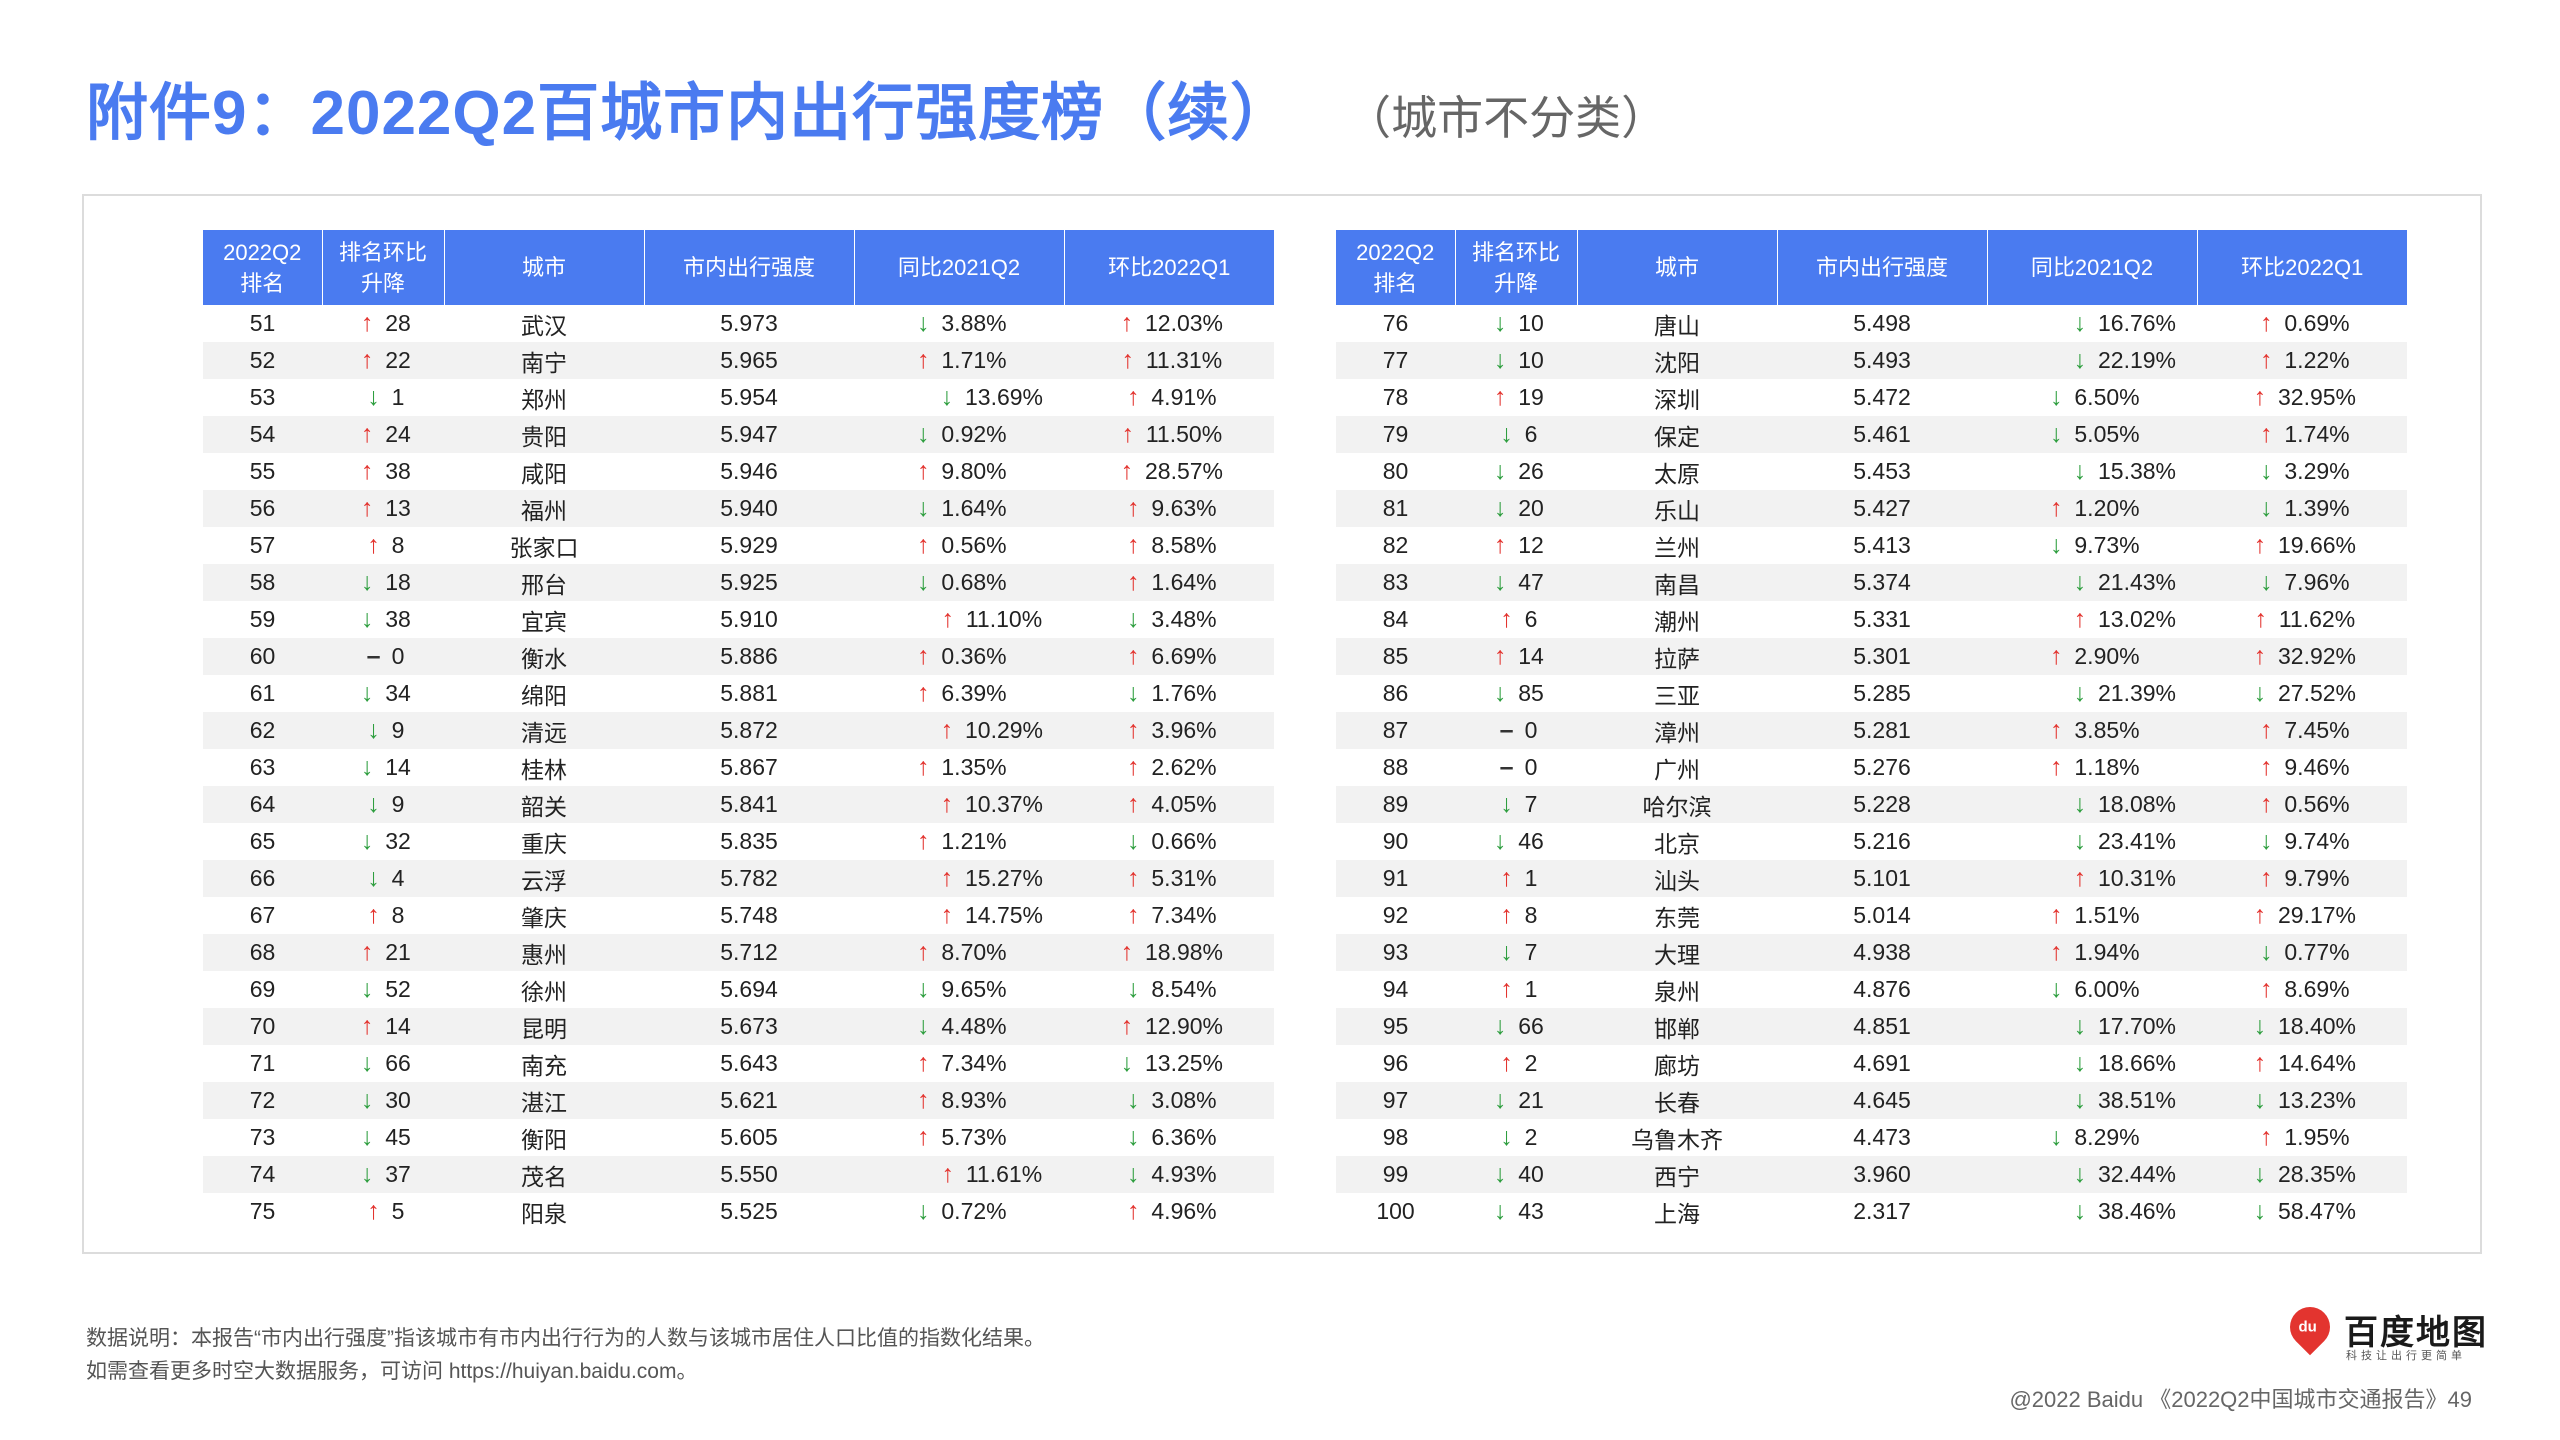 This screenshot has width=2560, height=1440. Describe the element at coordinates (2092, 471) in the screenshot. I see `cell-yoy: ↓ 15.38%` at that location.